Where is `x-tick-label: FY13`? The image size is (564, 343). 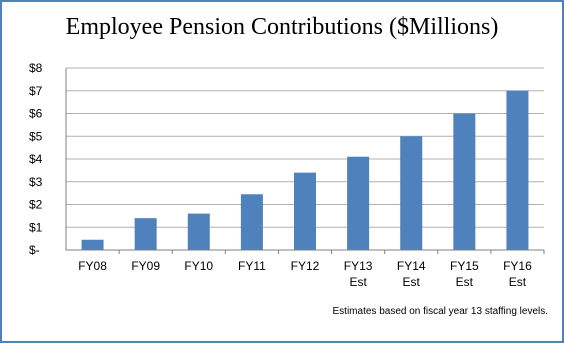 x-tick-label: FY13 is located at coordinates (358, 266).